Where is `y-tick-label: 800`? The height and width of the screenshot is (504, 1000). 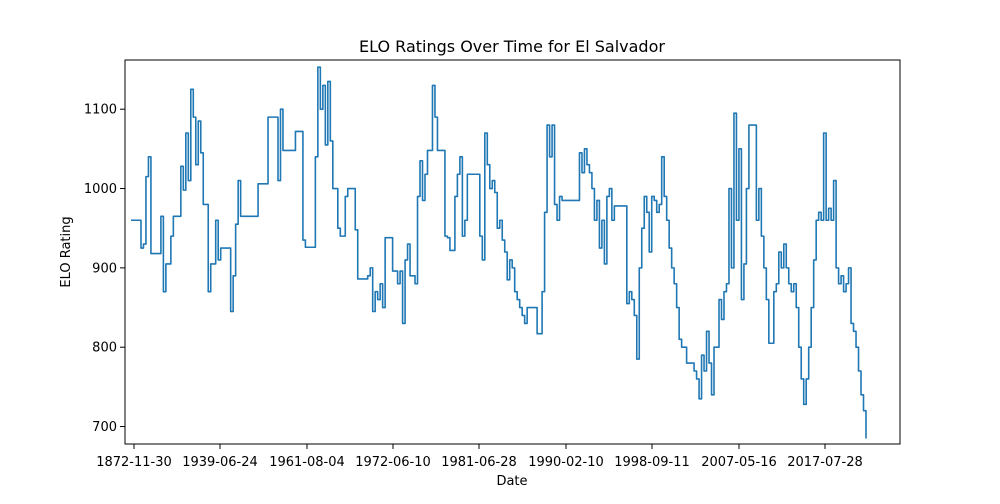 y-tick-label: 800 is located at coordinates (104, 348).